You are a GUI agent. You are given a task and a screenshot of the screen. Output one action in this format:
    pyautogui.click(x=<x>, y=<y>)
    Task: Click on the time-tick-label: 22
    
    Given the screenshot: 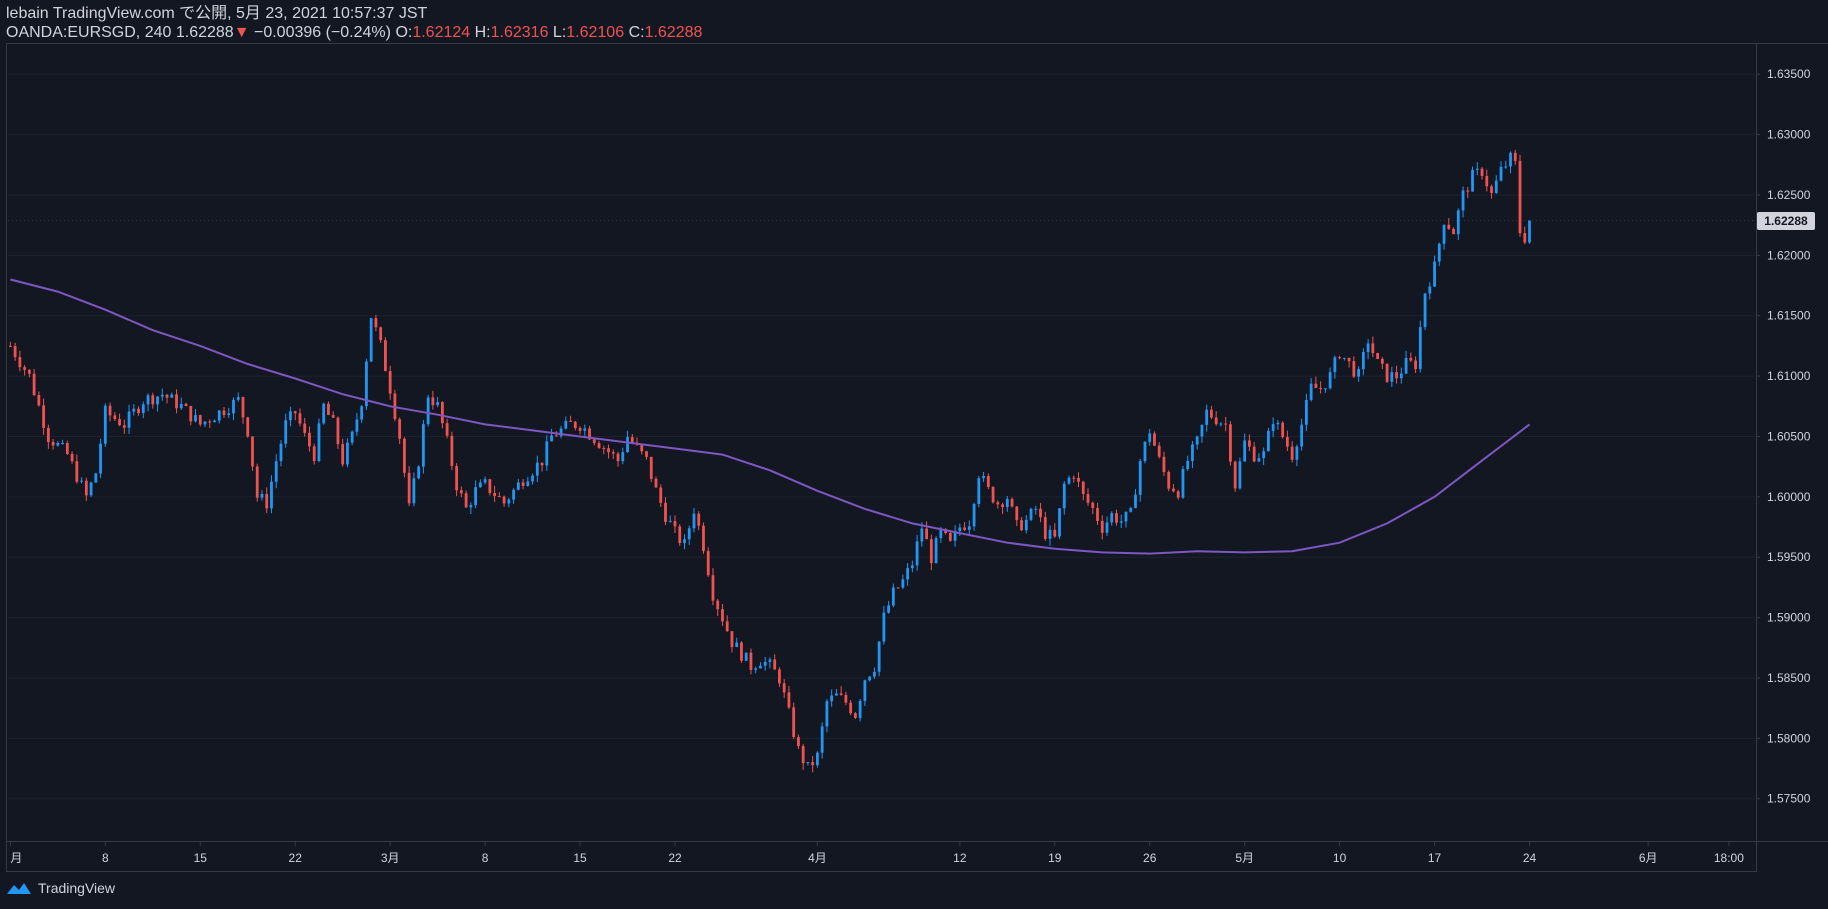 What is the action you would take?
    pyautogui.click(x=296, y=858)
    